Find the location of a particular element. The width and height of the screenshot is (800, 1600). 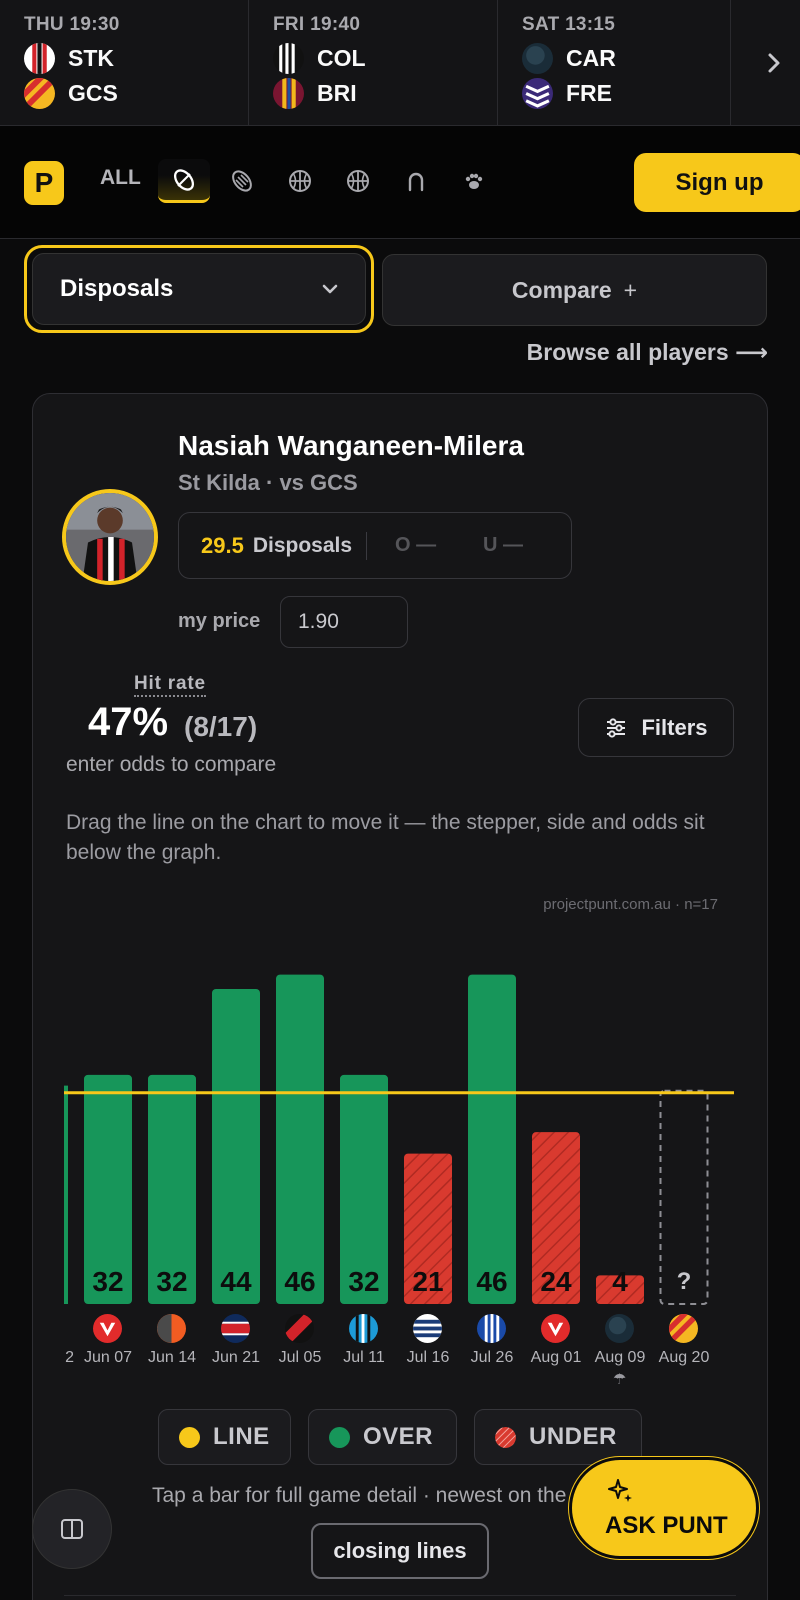

sport-filter-afl is located at coordinates (184, 181).